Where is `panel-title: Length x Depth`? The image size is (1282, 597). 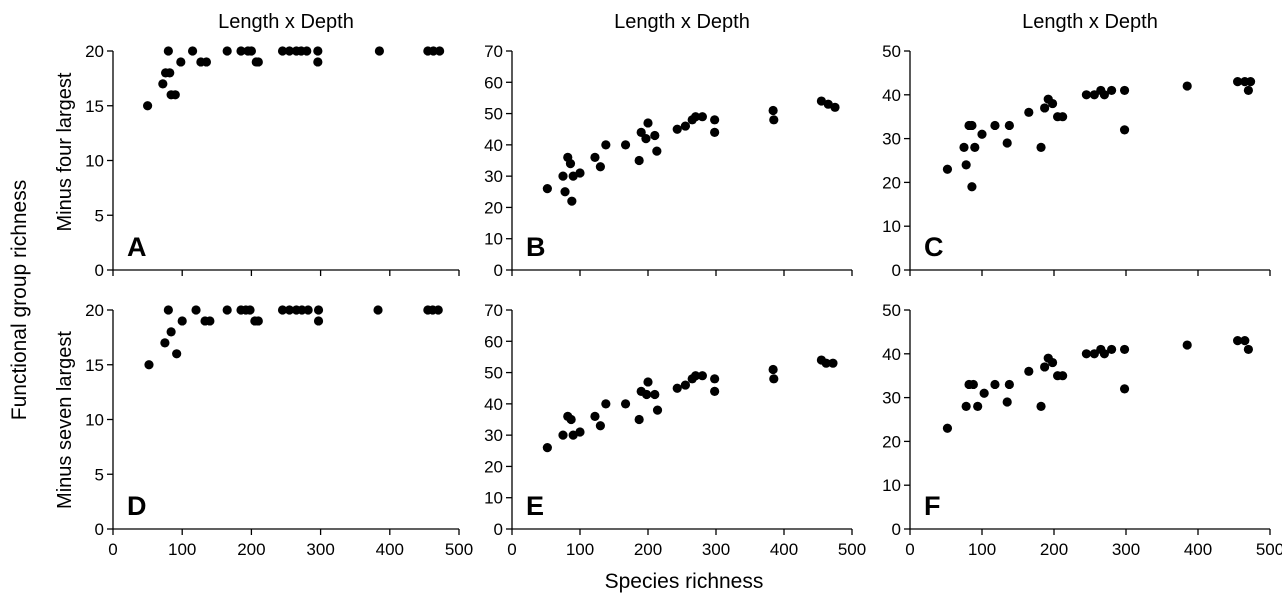
panel-title: Length x Depth is located at coordinates (1090, 22).